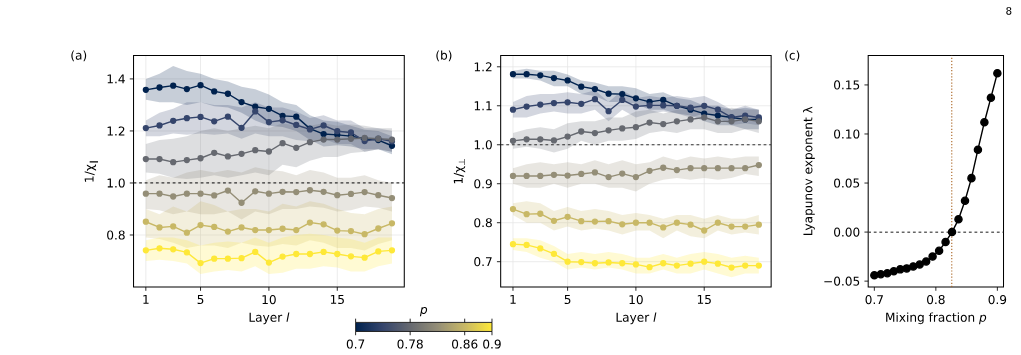 The image size is (1021, 355). I want to click on color-bar-title: p, so click(423, 312).